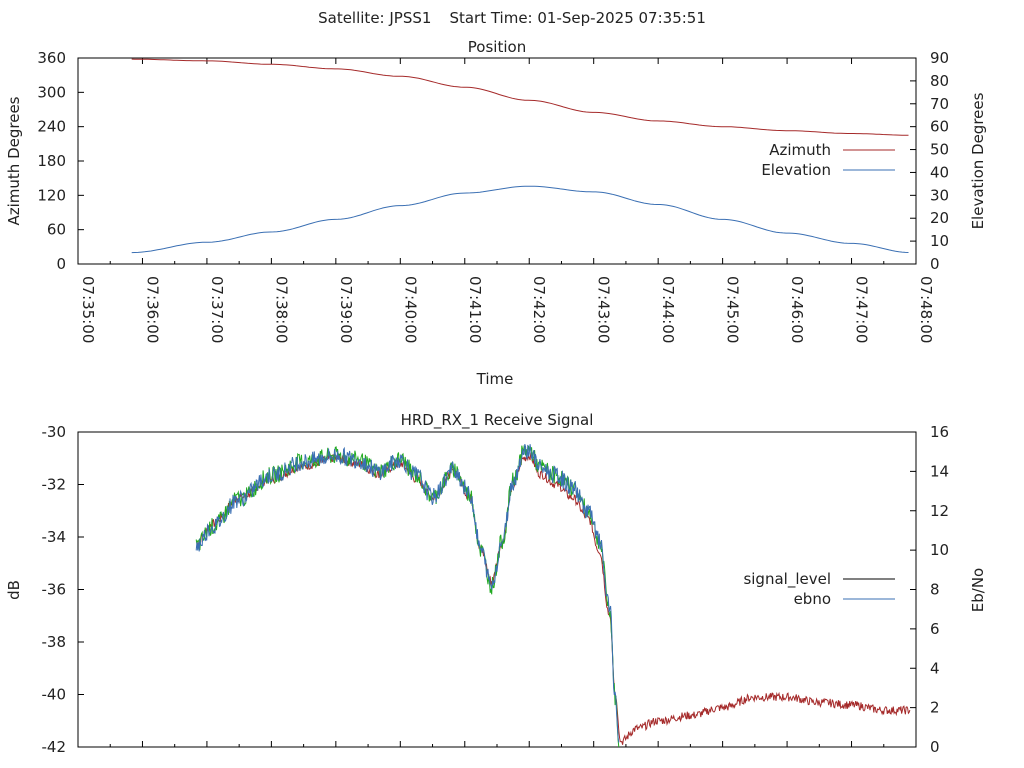  What do you see at coordinates (51, 92) in the screenshot?
I see `position-ytick-label: 300` at bounding box center [51, 92].